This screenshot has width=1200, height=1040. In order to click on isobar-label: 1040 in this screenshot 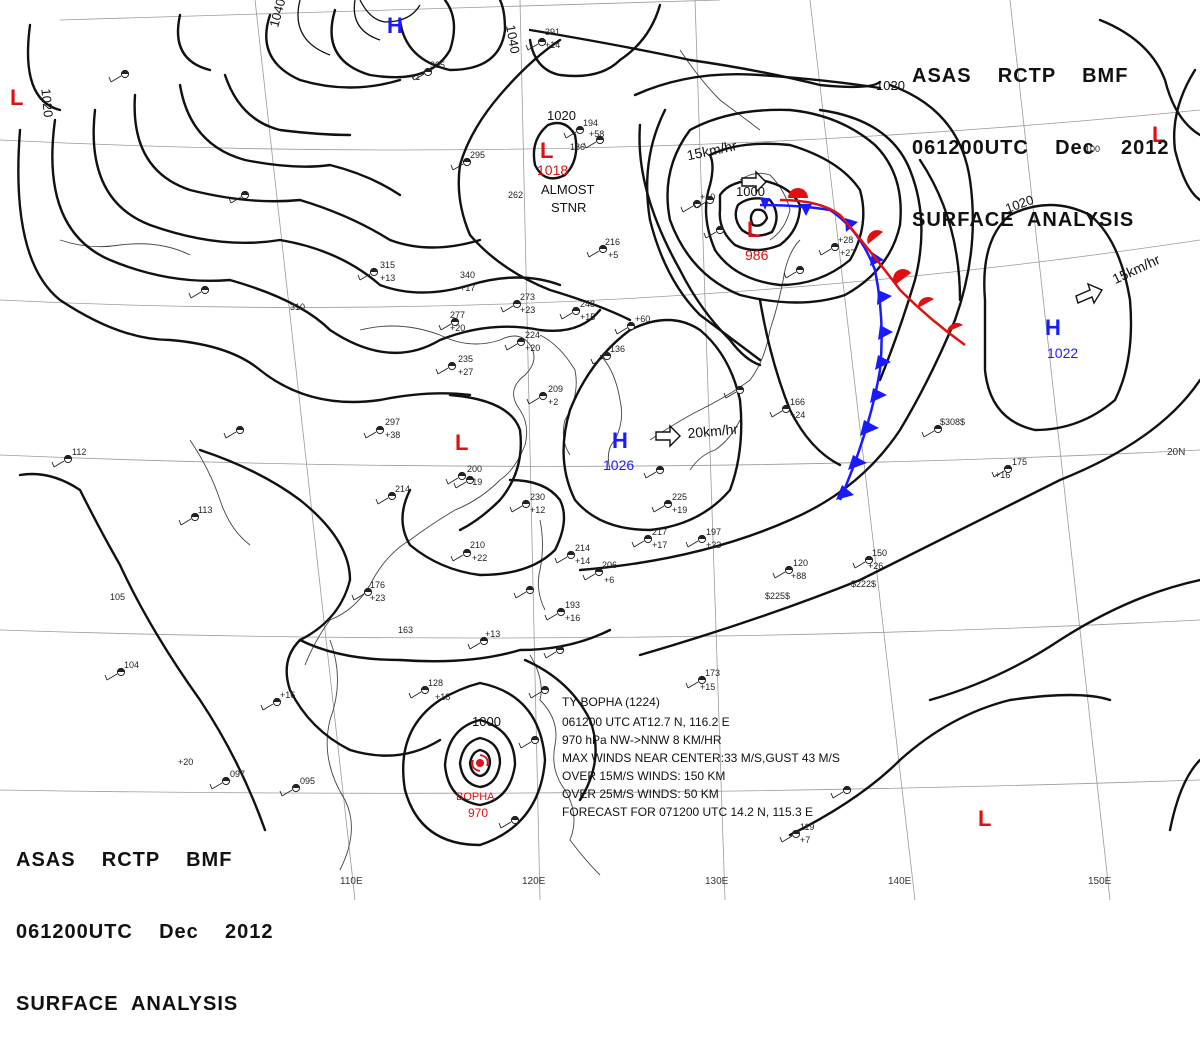, I will do `click(513, 39)`.